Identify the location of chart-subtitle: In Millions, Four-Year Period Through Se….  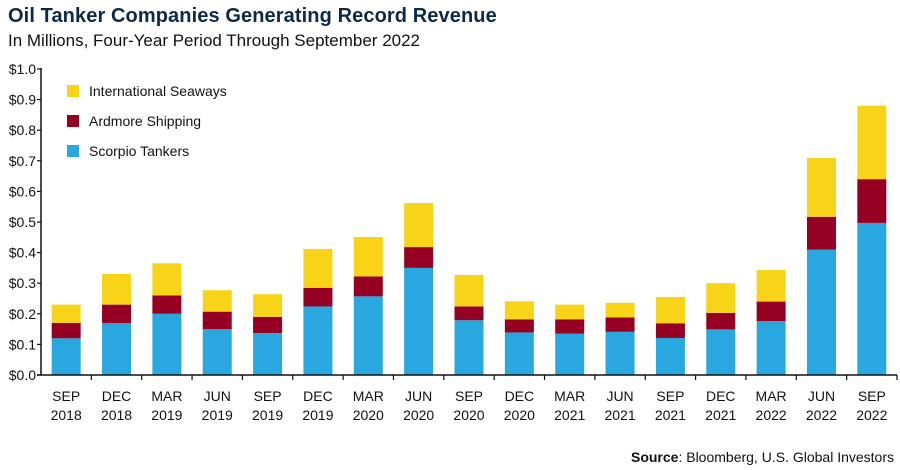
(214, 40).